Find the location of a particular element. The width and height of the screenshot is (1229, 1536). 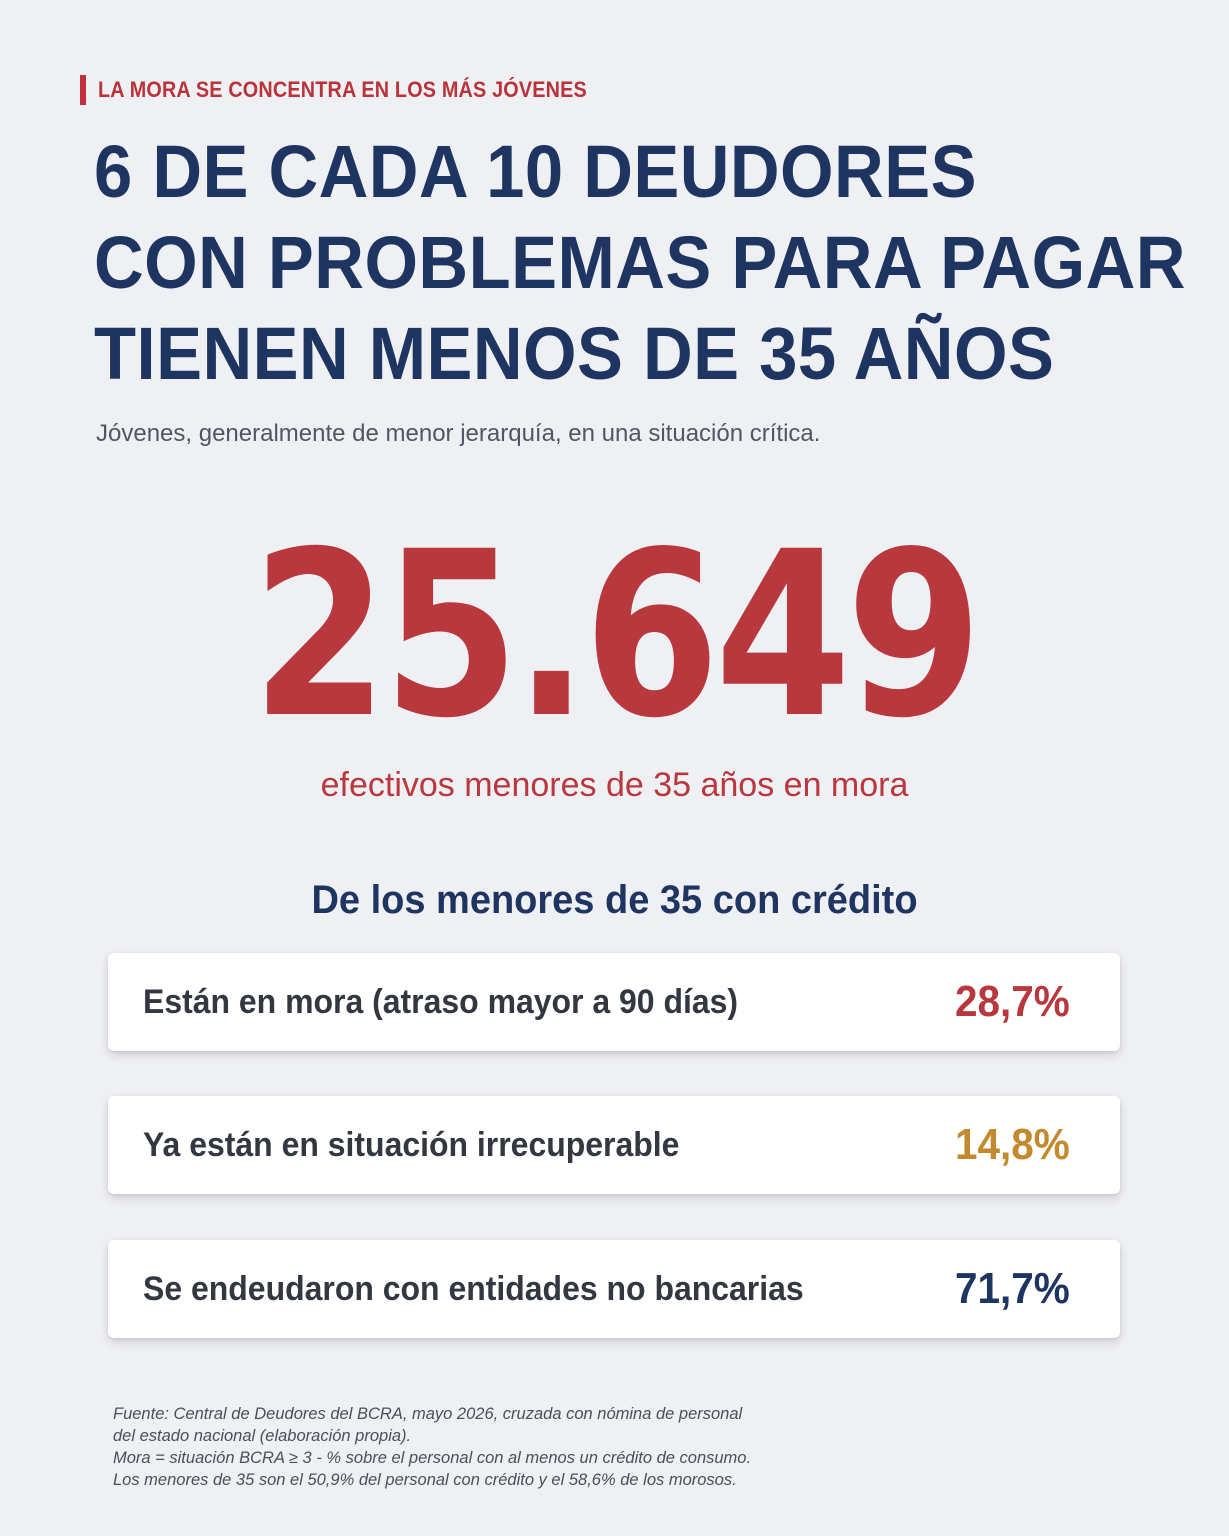

kicker-text: LA MORA SE CONCENTRA EN LOS MÁS JÓVENES is located at coordinates (342, 89).